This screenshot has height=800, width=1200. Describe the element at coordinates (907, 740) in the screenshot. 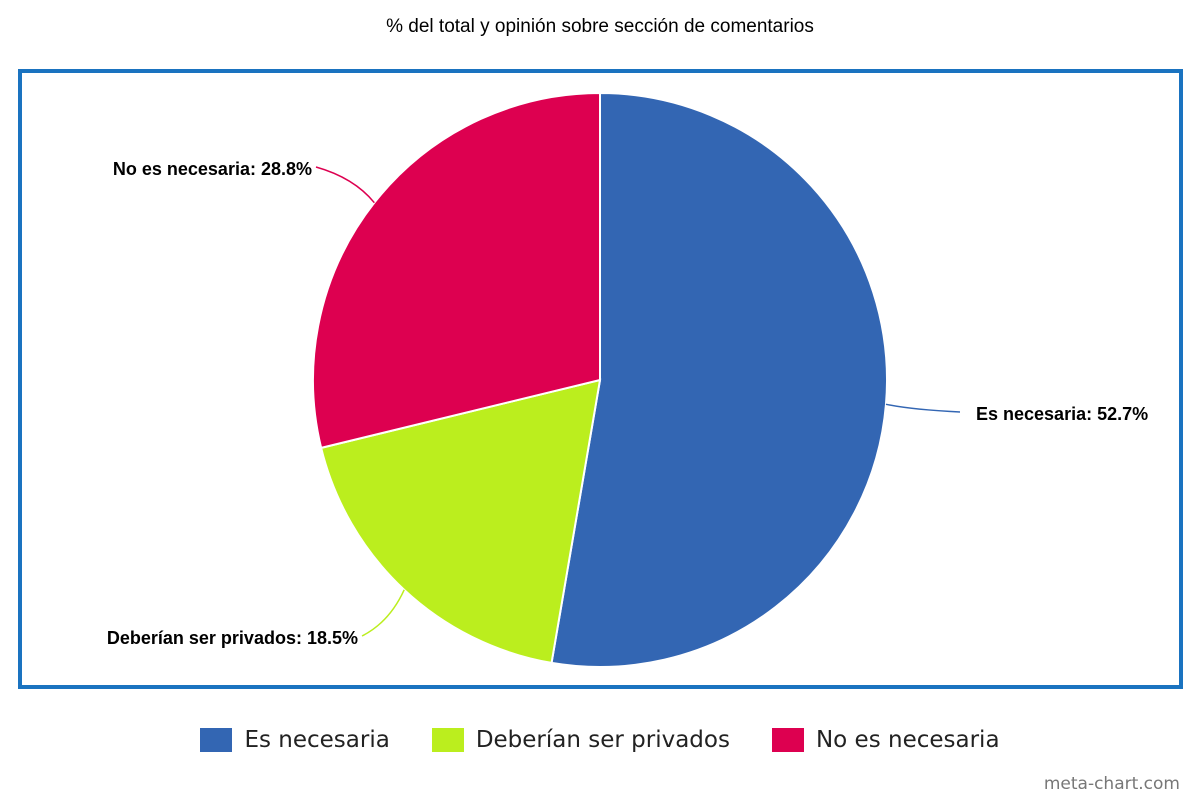

I see `legend-label: No es necesaria` at that location.